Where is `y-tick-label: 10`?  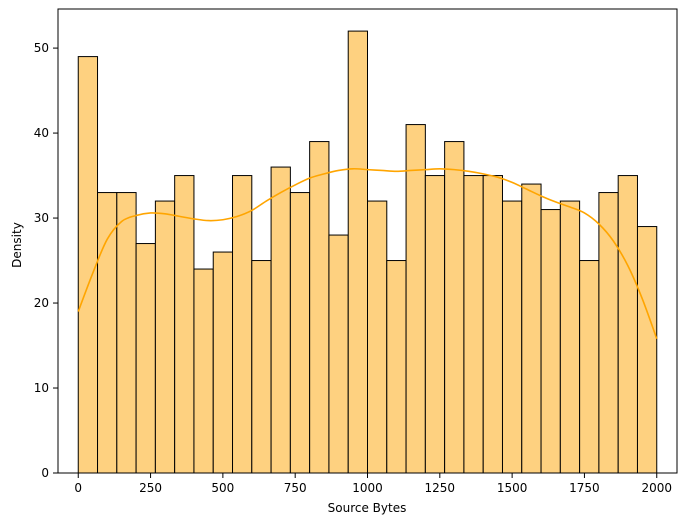 y-tick-label: 10 is located at coordinates (41, 388).